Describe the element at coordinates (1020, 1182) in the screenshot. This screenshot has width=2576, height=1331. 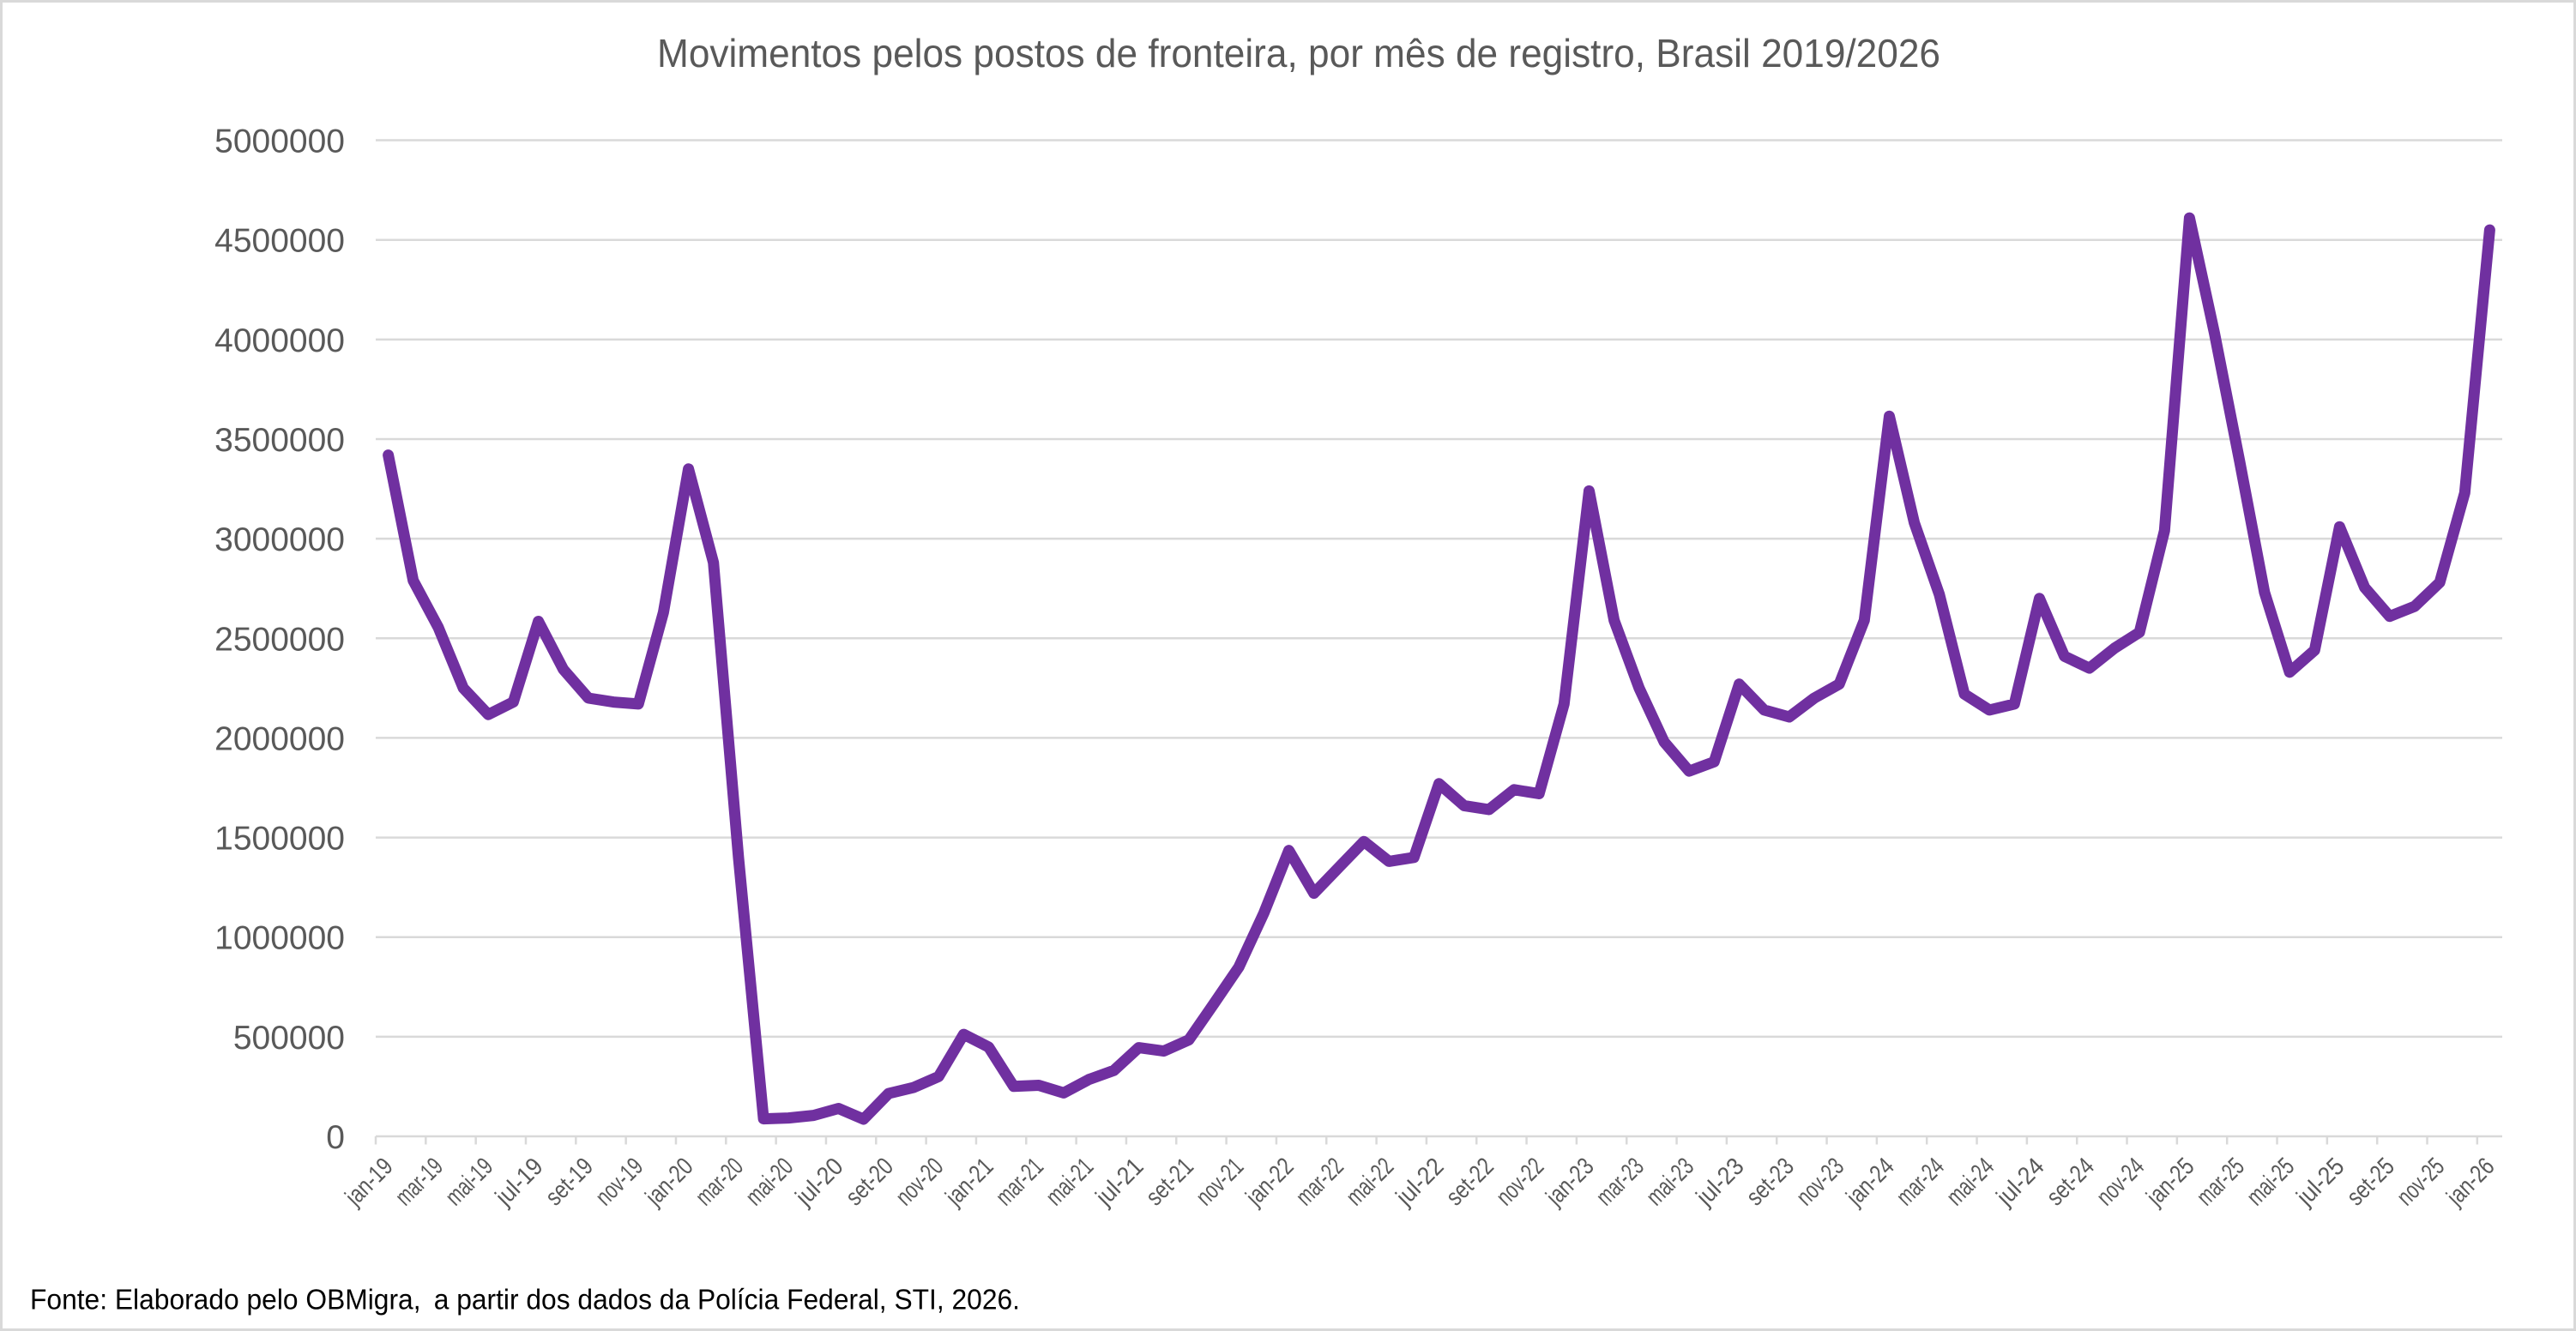
I see `svg-text: mar-21` at that location.